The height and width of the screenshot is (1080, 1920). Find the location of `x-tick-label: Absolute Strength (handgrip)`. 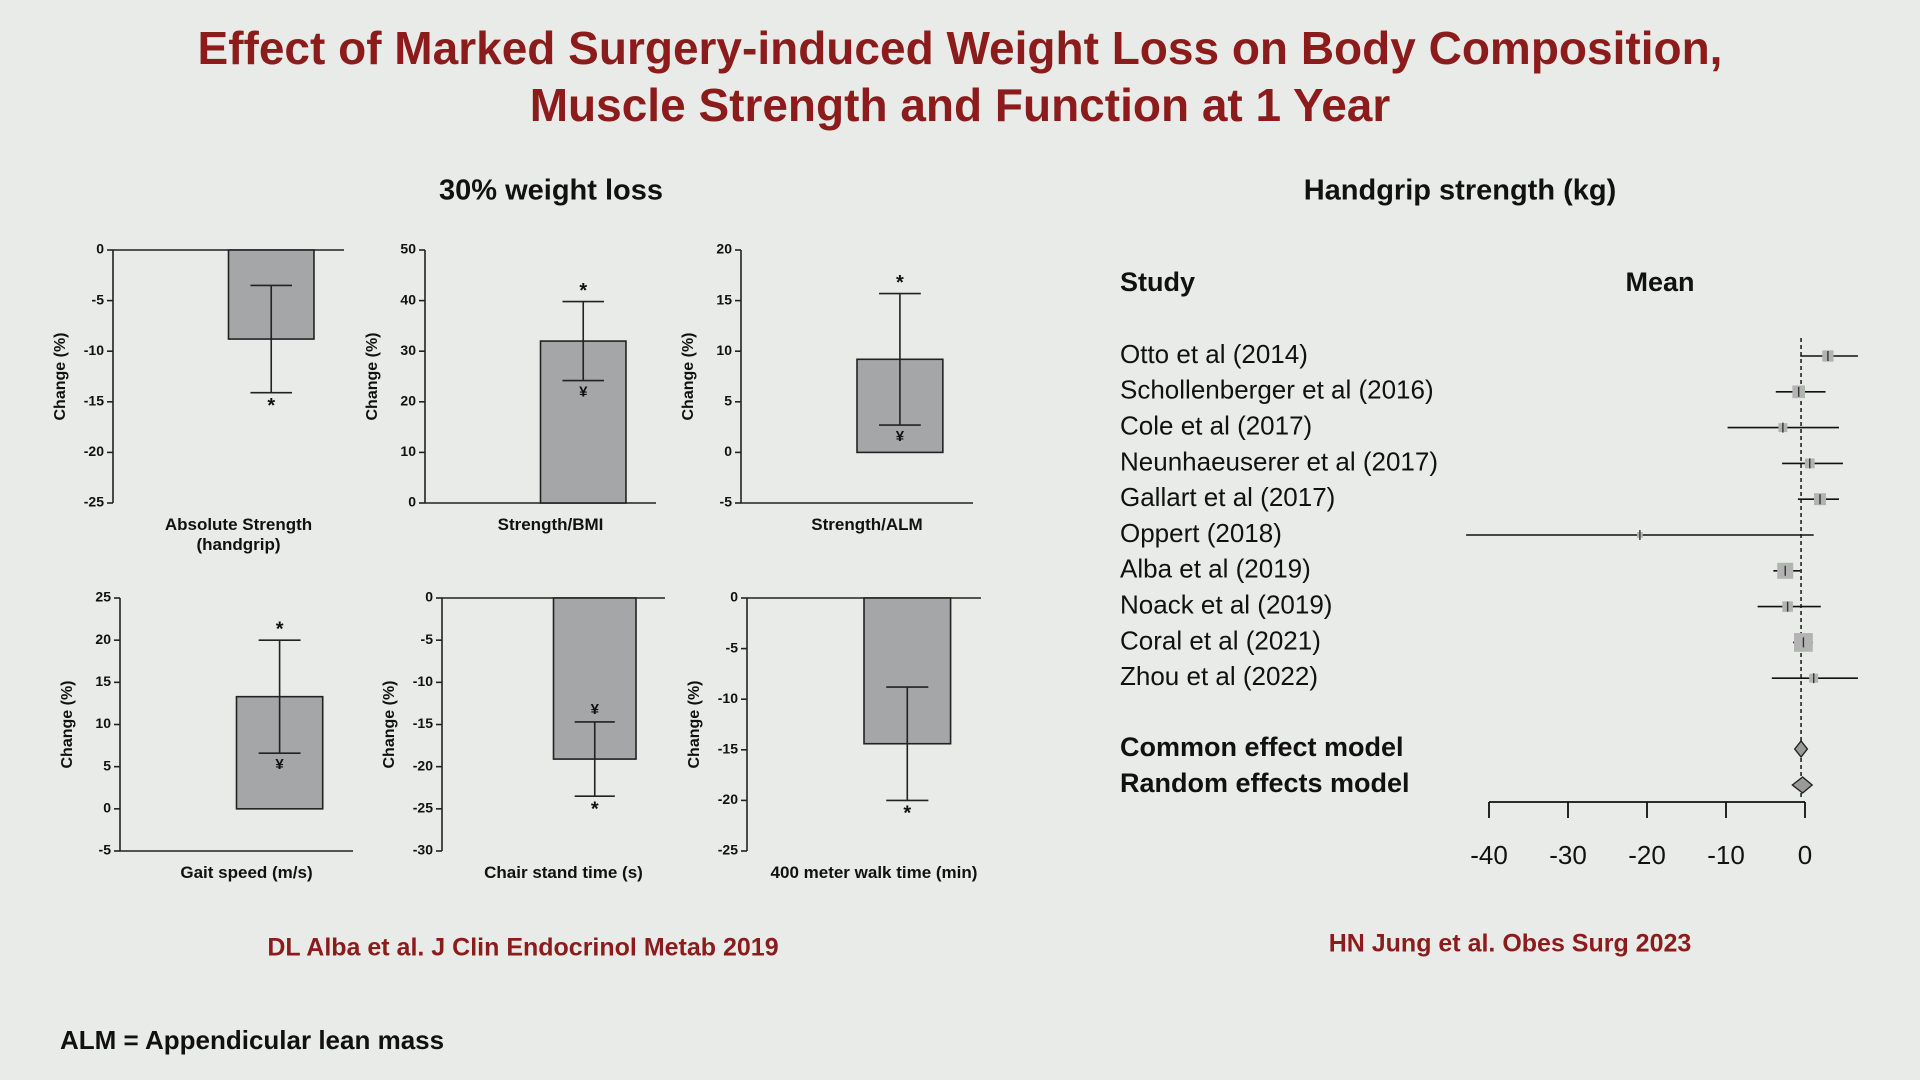

x-tick-label: Absolute Strength (handgrip) is located at coordinates (238, 534).